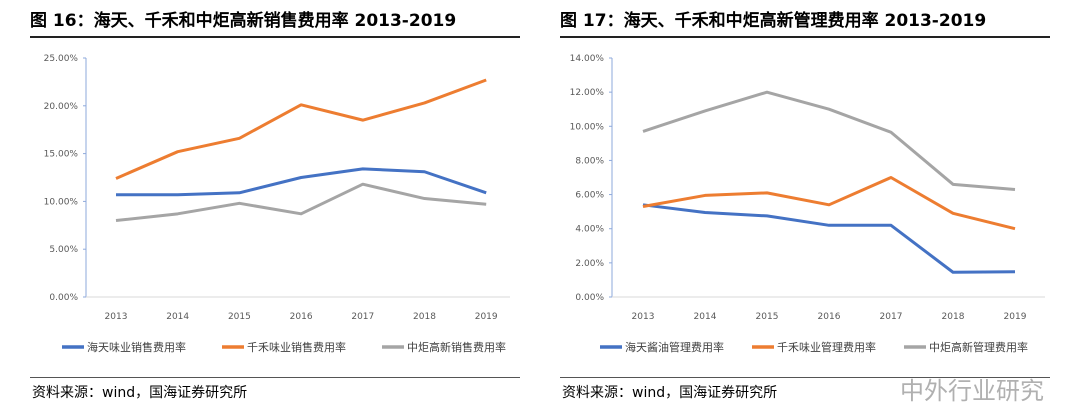  What do you see at coordinates (674, 347) in the screenshot?
I see `legend-label: 海天酱油管理费用率` at bounding box center [674, 347].